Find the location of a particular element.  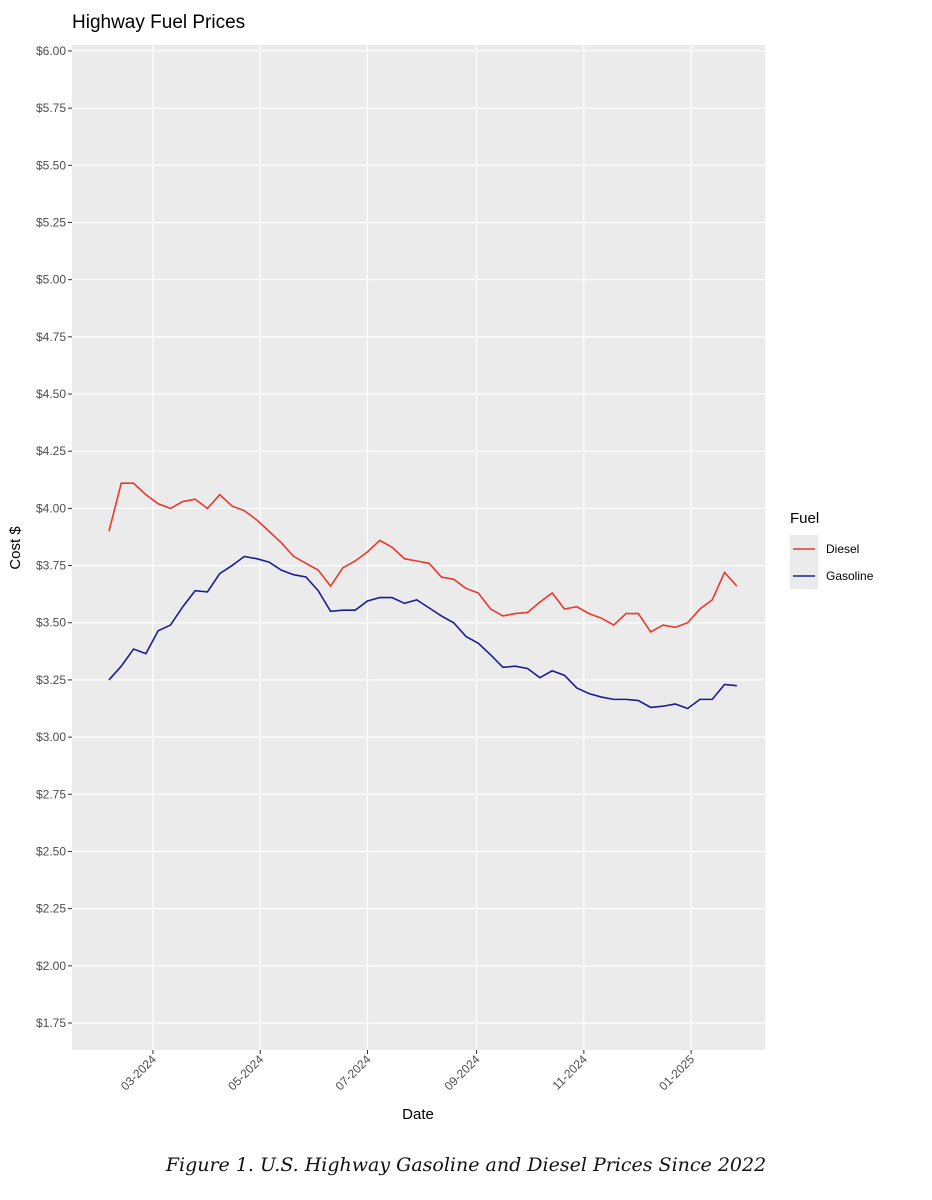

y-tick-label: $2.00 is located at coordinates (51, 966).